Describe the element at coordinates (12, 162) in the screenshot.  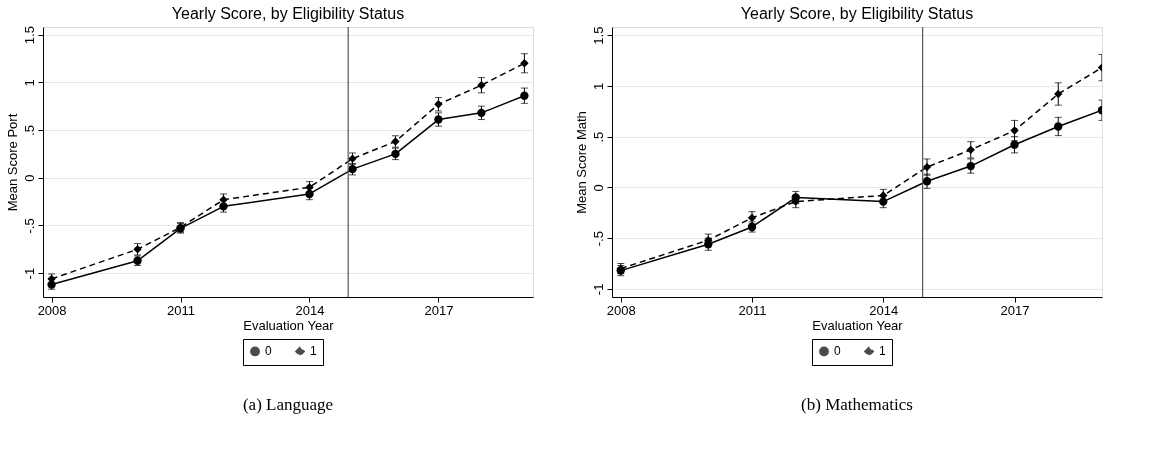
I see `y-axis-title: Mean Score Port` at that location.